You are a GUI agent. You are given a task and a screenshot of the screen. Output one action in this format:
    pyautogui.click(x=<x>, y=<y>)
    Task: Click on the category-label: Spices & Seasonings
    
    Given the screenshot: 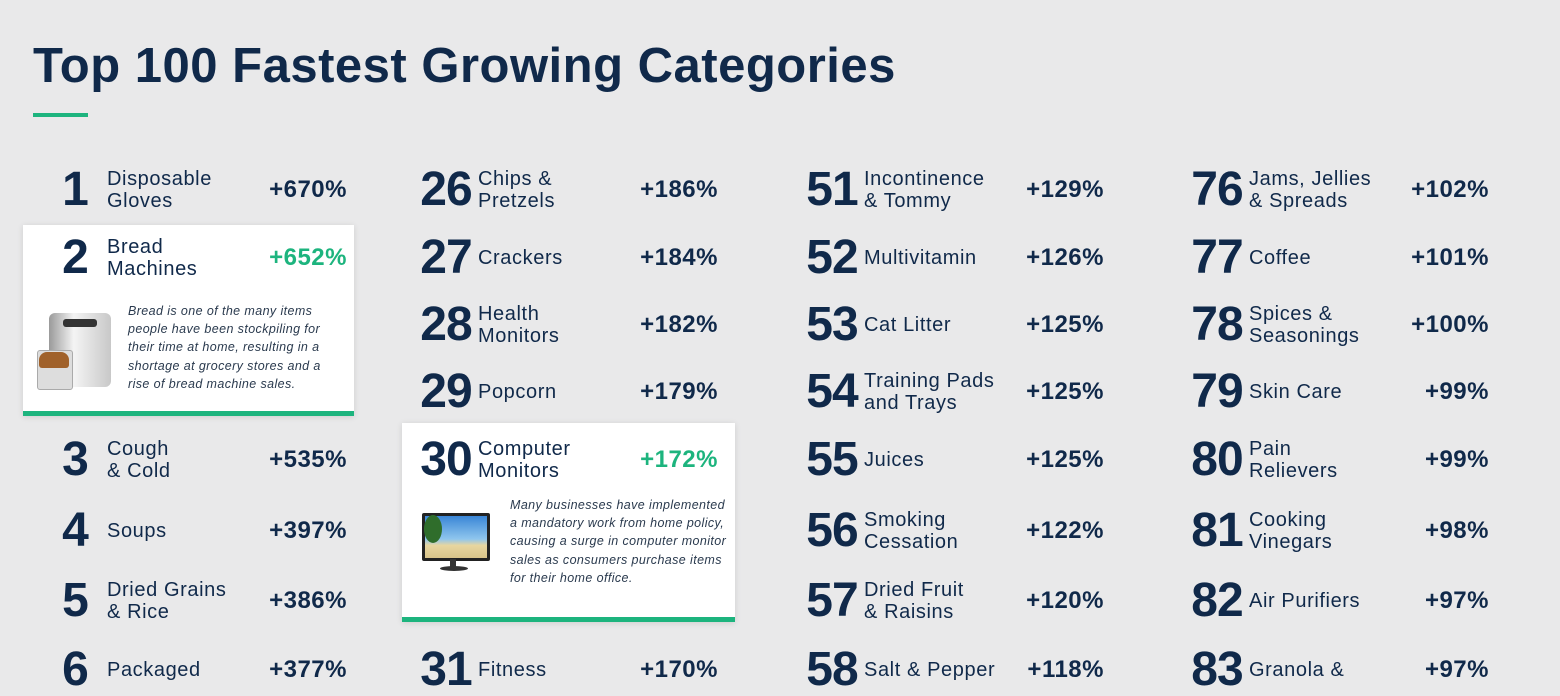 What is the action you would take?
    pyautogui.click(x=1304, y=325)
    